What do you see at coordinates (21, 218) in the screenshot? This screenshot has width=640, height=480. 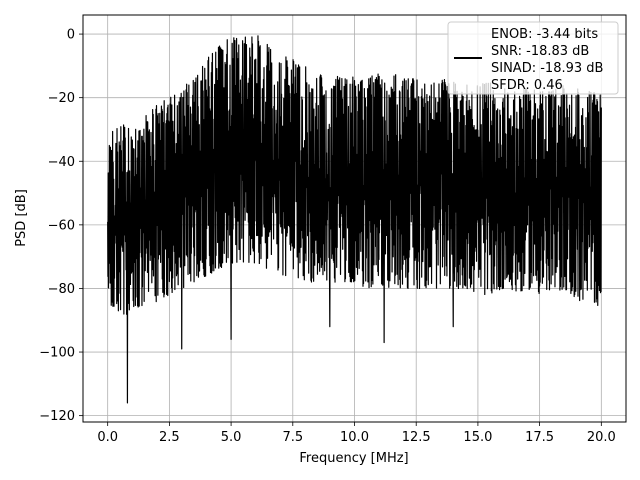 I see `y-axis-label: PSD [dB]` at bounding box center [21, 218].